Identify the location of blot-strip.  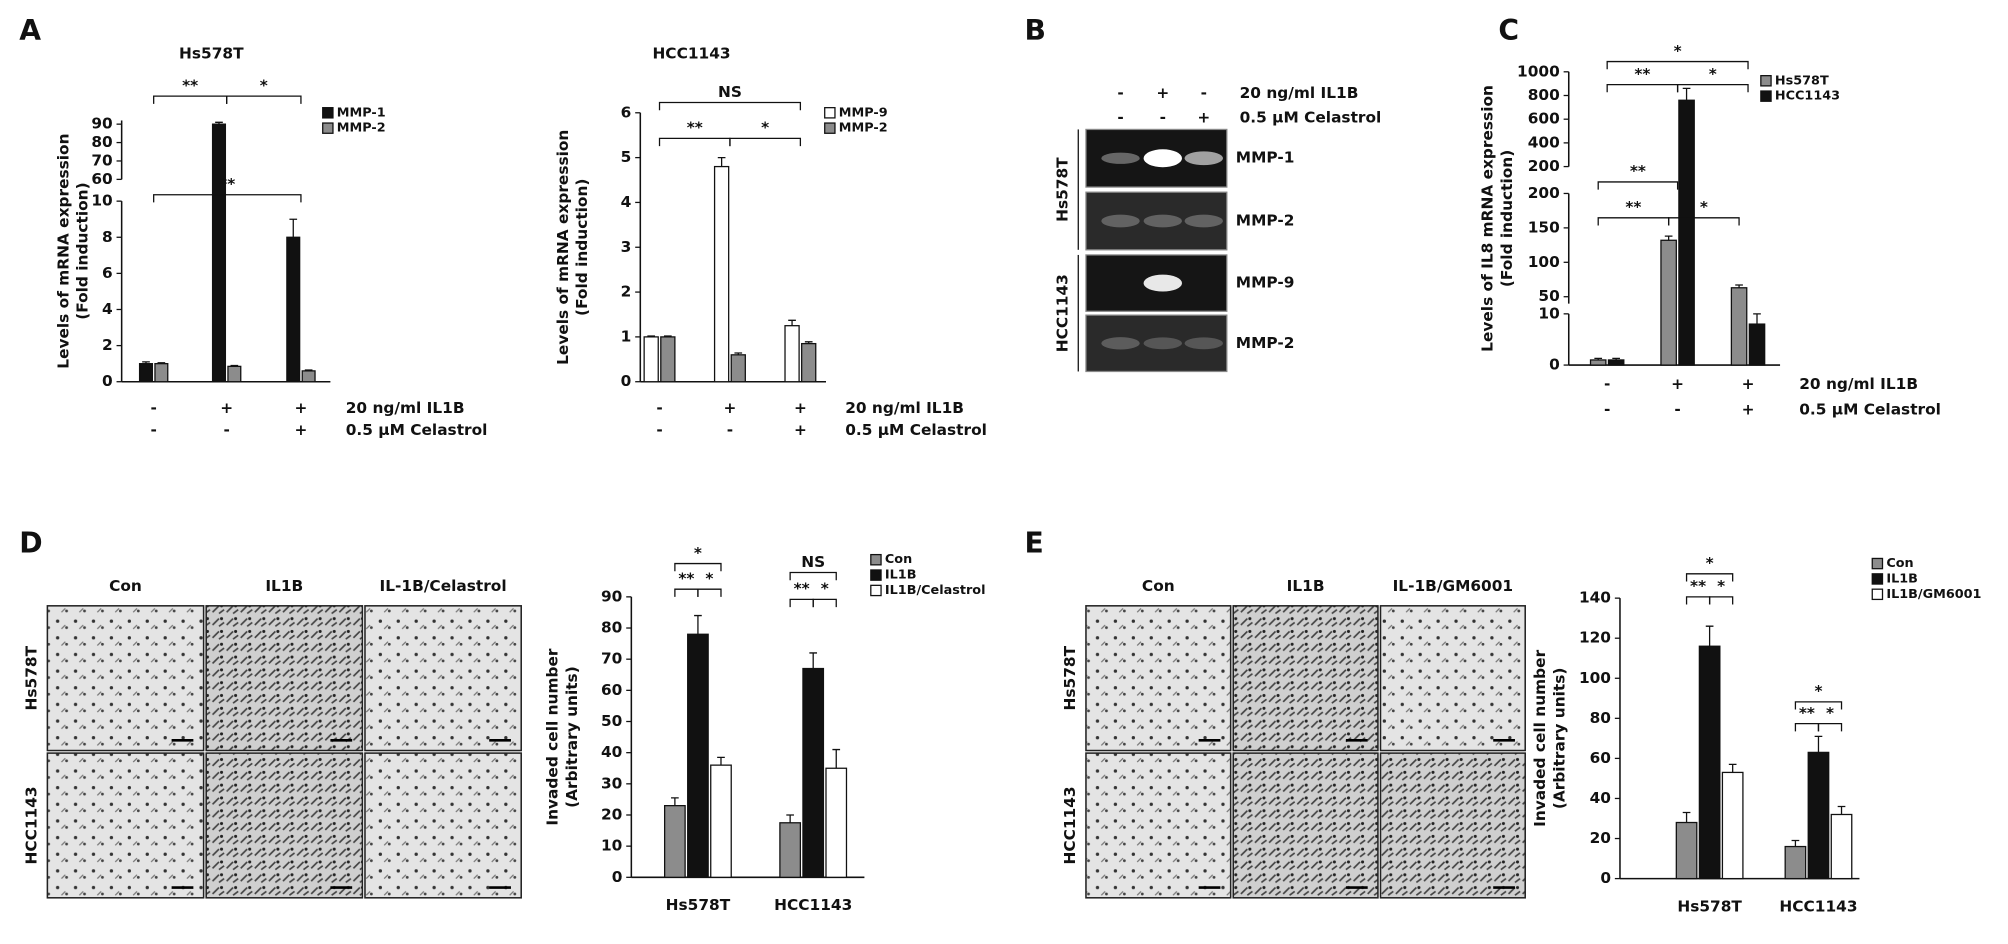
(1156, 343).